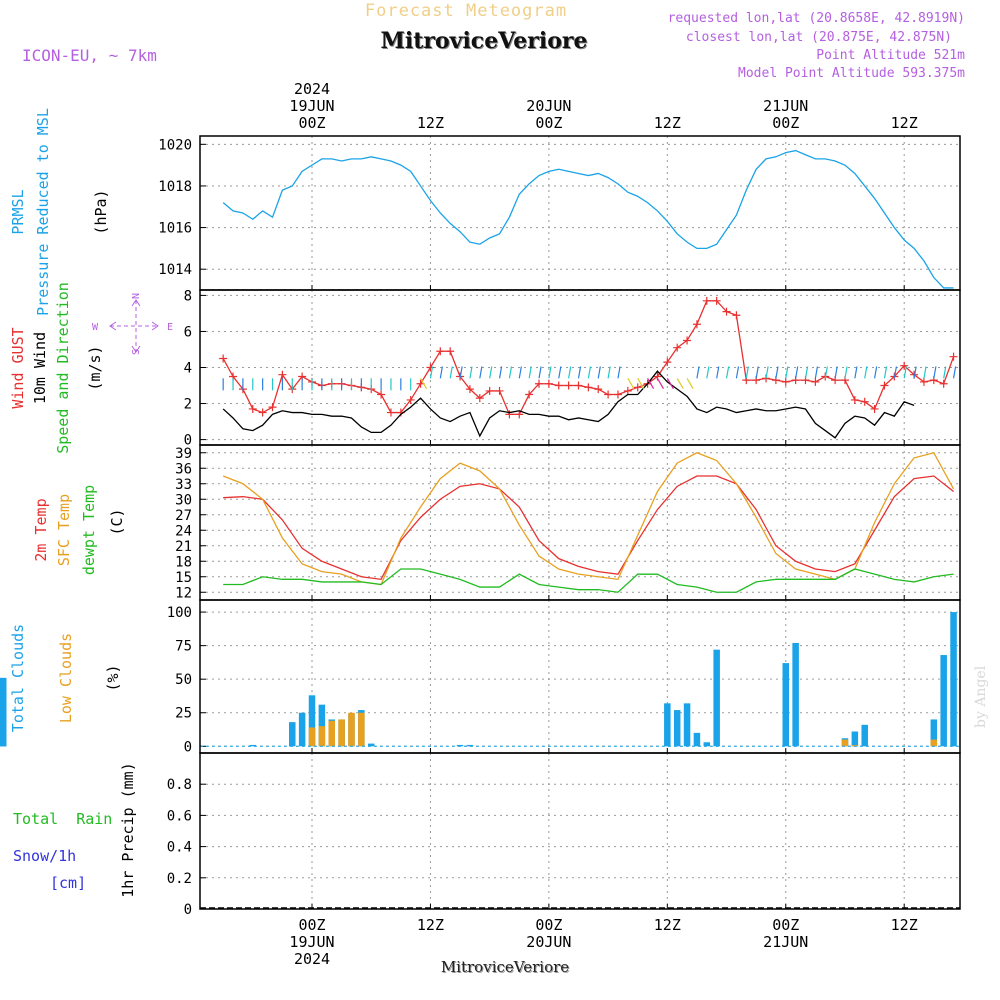 Image resolution: width=1000 pixels, height=1000 pixels. I want to click on closest-lonlat: closest lon,lat (20.875E, 42.875N), so click(819, 37).